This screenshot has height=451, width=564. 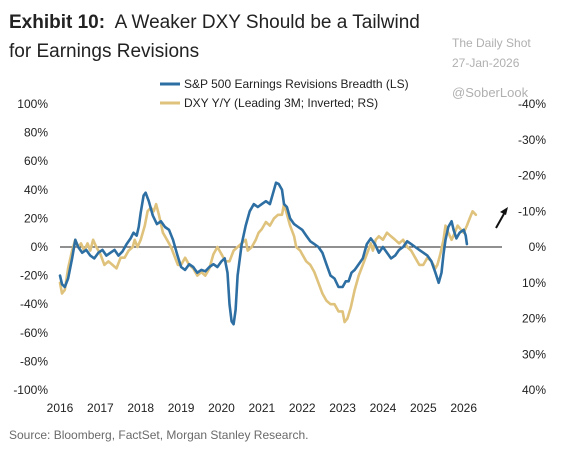 What do you see at coordinates (40, 247) in the screenshot?
I see `left-tick-label: 0%` at bounding box center [40, 247].